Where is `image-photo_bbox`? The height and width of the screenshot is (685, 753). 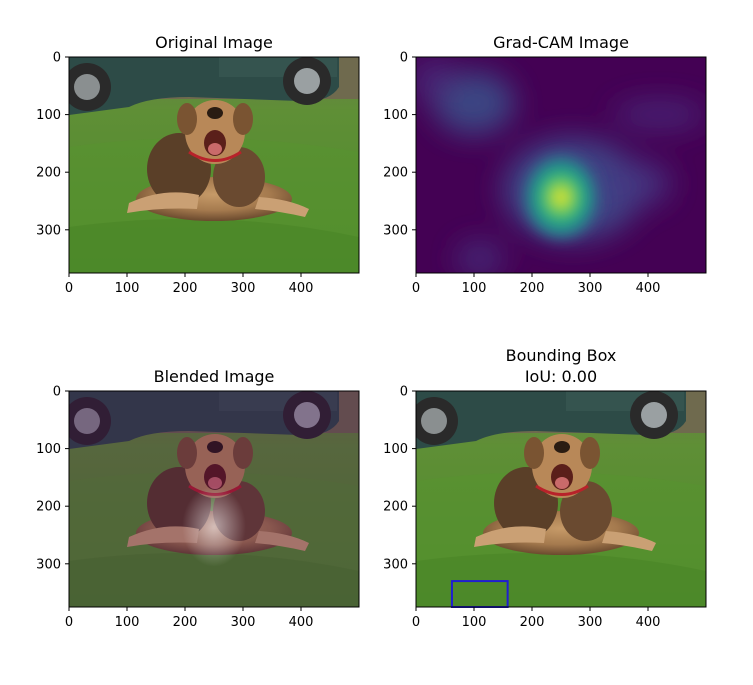 image-photo_bbox is located at coordinates (561, 499).